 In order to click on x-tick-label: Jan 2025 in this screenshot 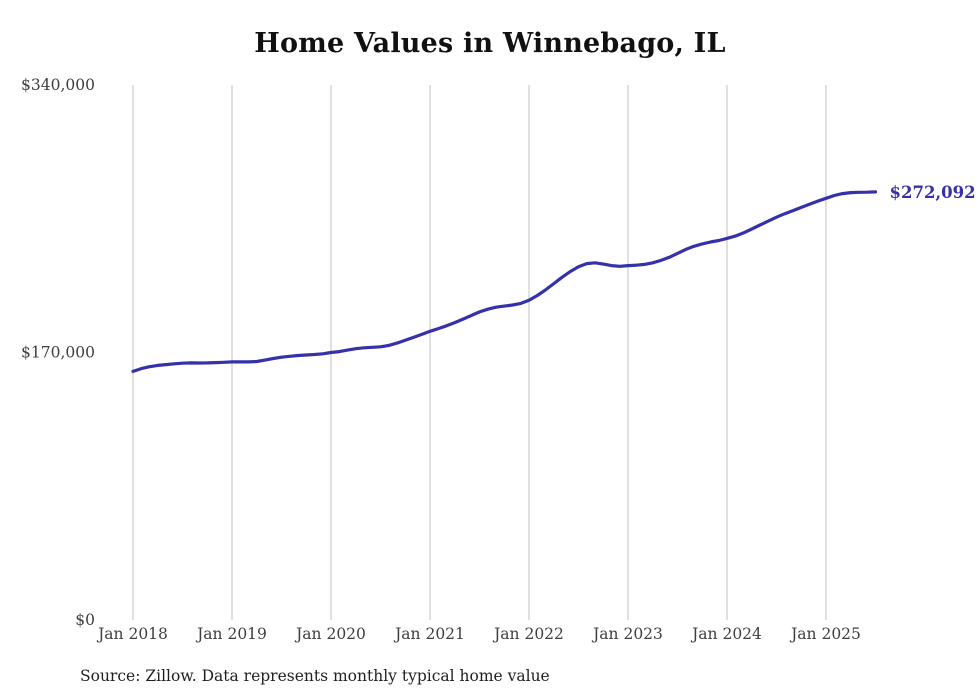, I will do `click(825, 634)`.